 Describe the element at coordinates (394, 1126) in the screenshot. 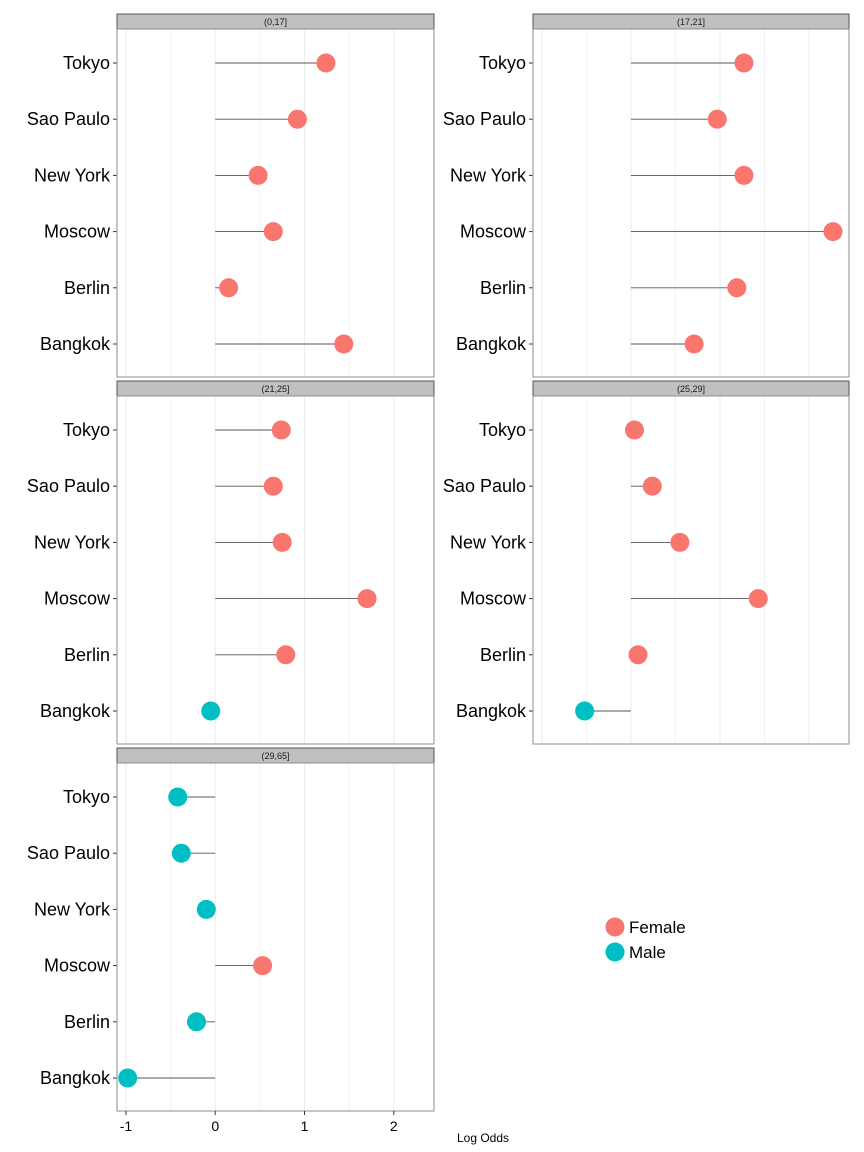

I see `x-tick-label: 2` at that location.